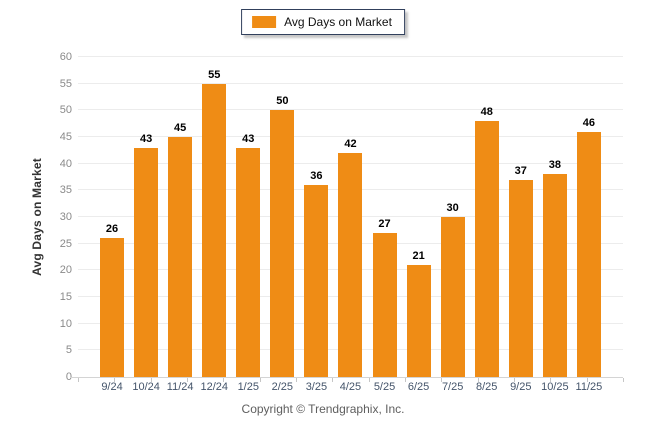  I want to click on bar-cell: 55, so click(214, 217).